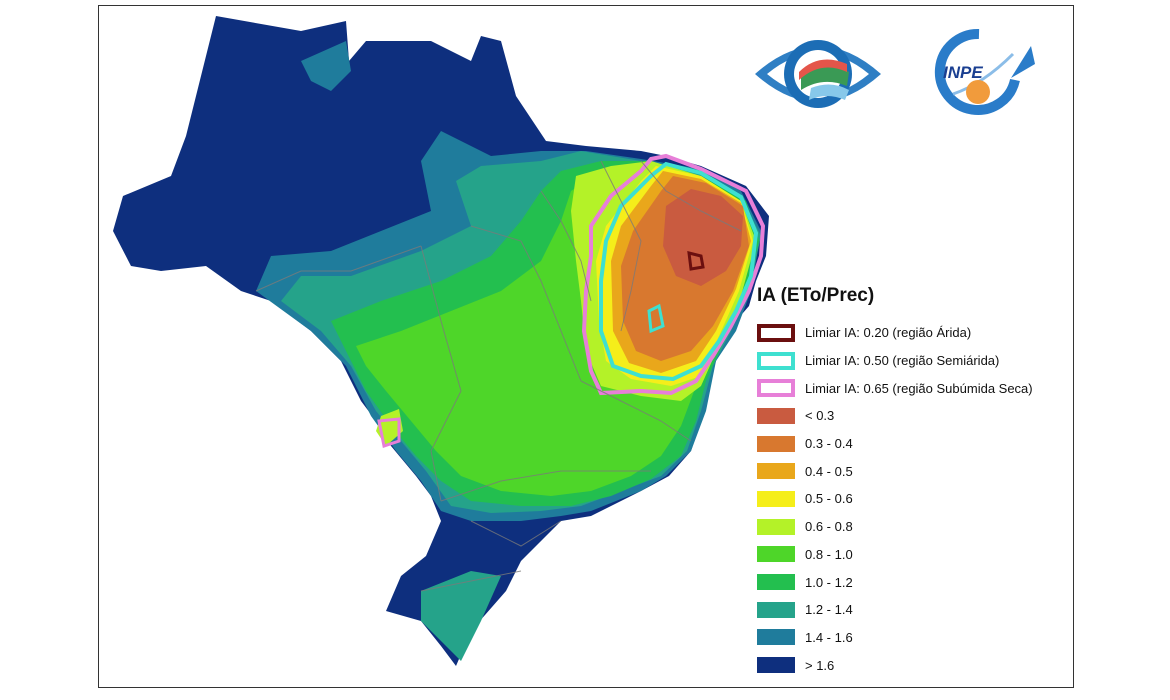 The image size is (1170, 700). What do you see at coordinates (912, 610) in the screenshot?
I see `legend-class-row: 1.2 - 1.4` at bounding box center [912, 610].